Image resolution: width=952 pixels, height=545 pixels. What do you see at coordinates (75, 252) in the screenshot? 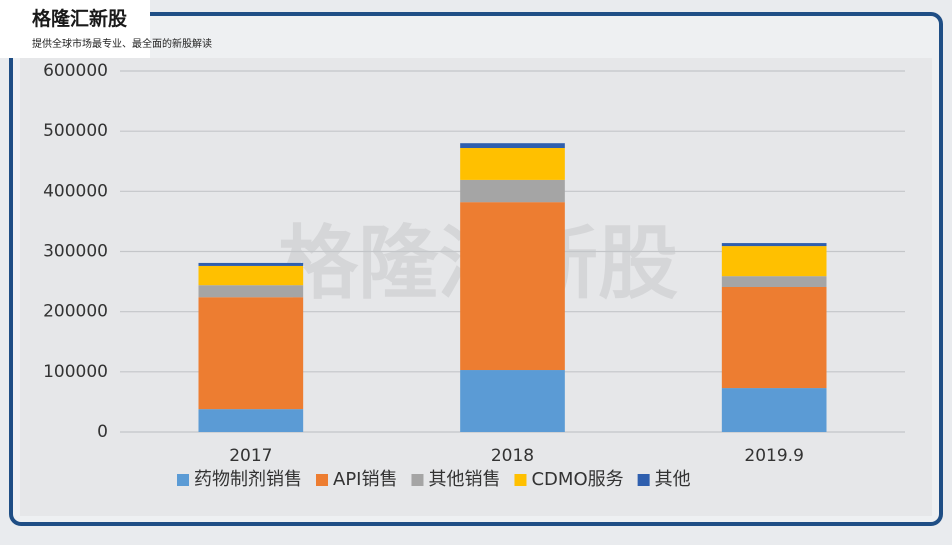
I see `y-tick-label: 300000` at bounding box center [75, 252].